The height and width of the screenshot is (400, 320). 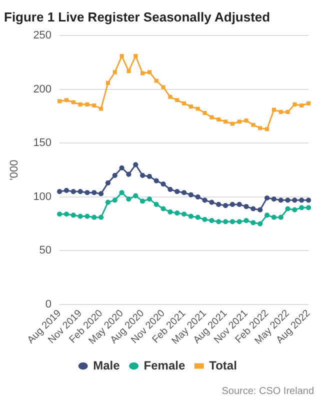 What do you see at coordinates (42, 143) in the screenshot?
I see `y-tick-label: 150` at bounding box center [42, 143].